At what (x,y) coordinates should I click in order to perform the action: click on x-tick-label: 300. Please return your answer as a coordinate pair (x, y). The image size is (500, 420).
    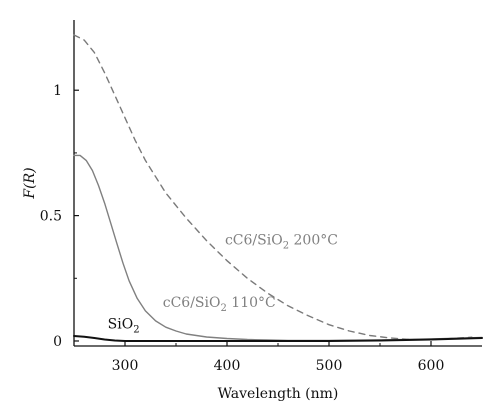
    Looking at the image, I should click on (125, 366).